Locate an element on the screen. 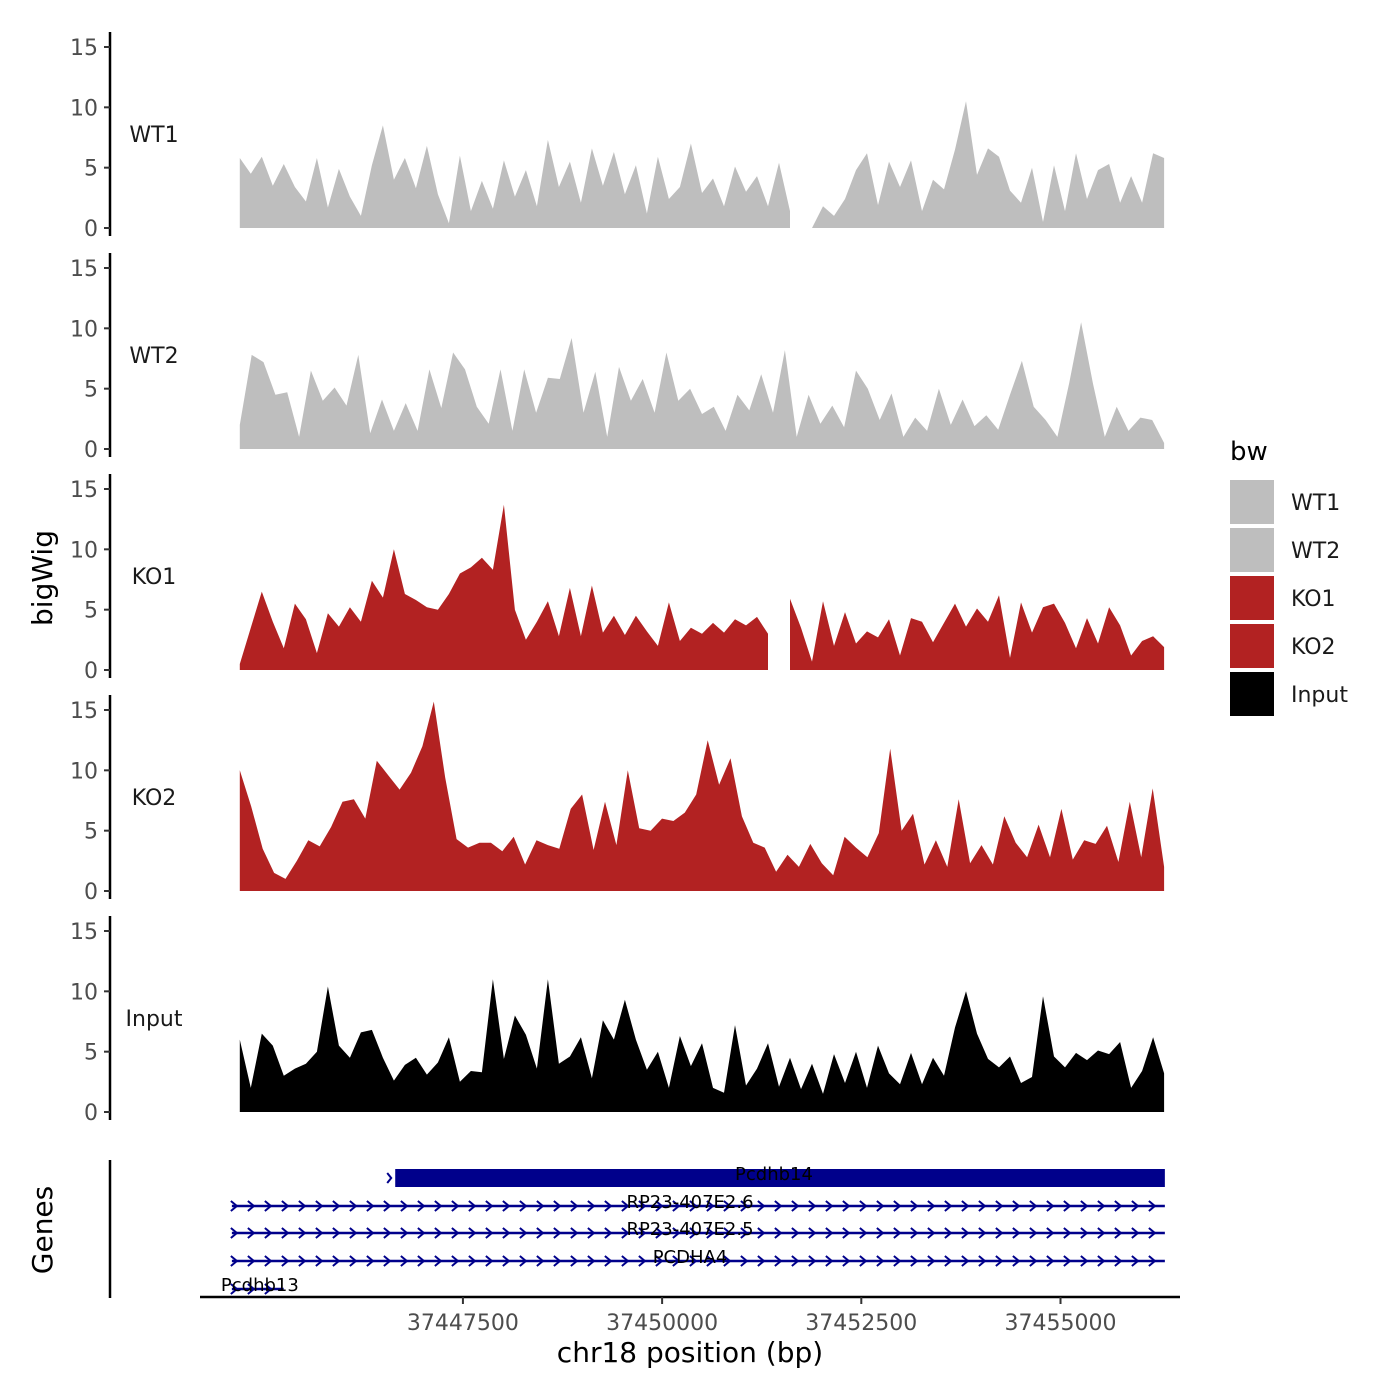 The image size is (1400, 1400). gene-pcdhb14: Pcdhb14 is located at coordinates (775, 1175).